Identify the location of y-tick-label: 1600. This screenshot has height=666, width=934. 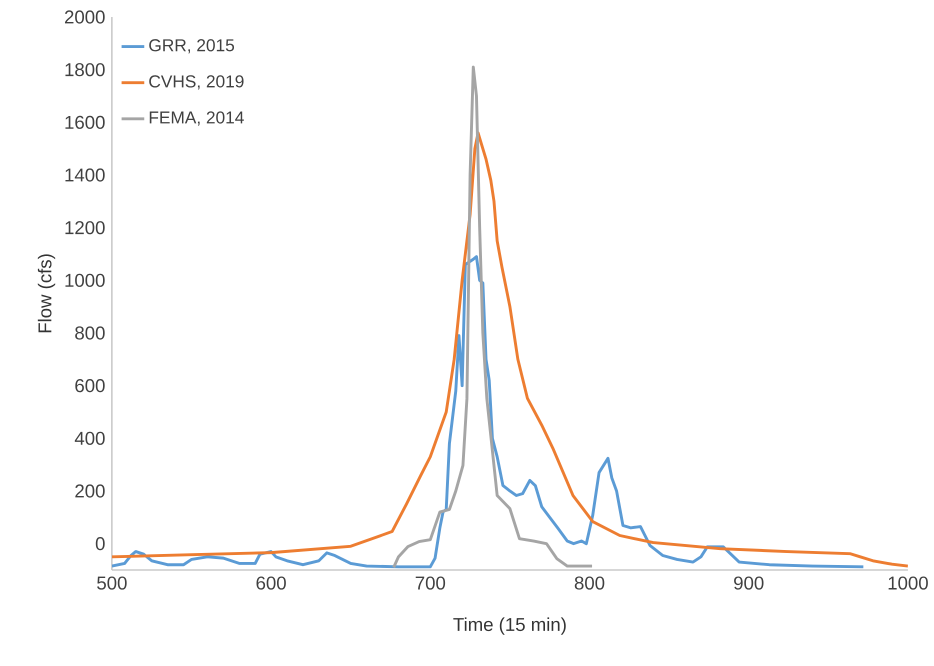
(85, 122).